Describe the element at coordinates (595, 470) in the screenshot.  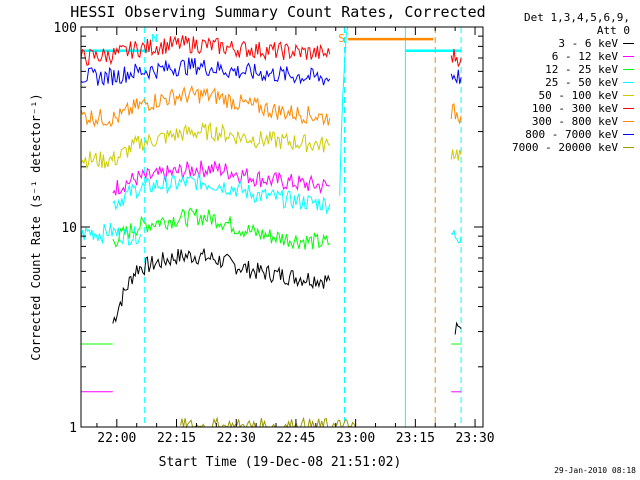
I see `footer-timestamp: 29-Jan-2010 08:18` at that location.